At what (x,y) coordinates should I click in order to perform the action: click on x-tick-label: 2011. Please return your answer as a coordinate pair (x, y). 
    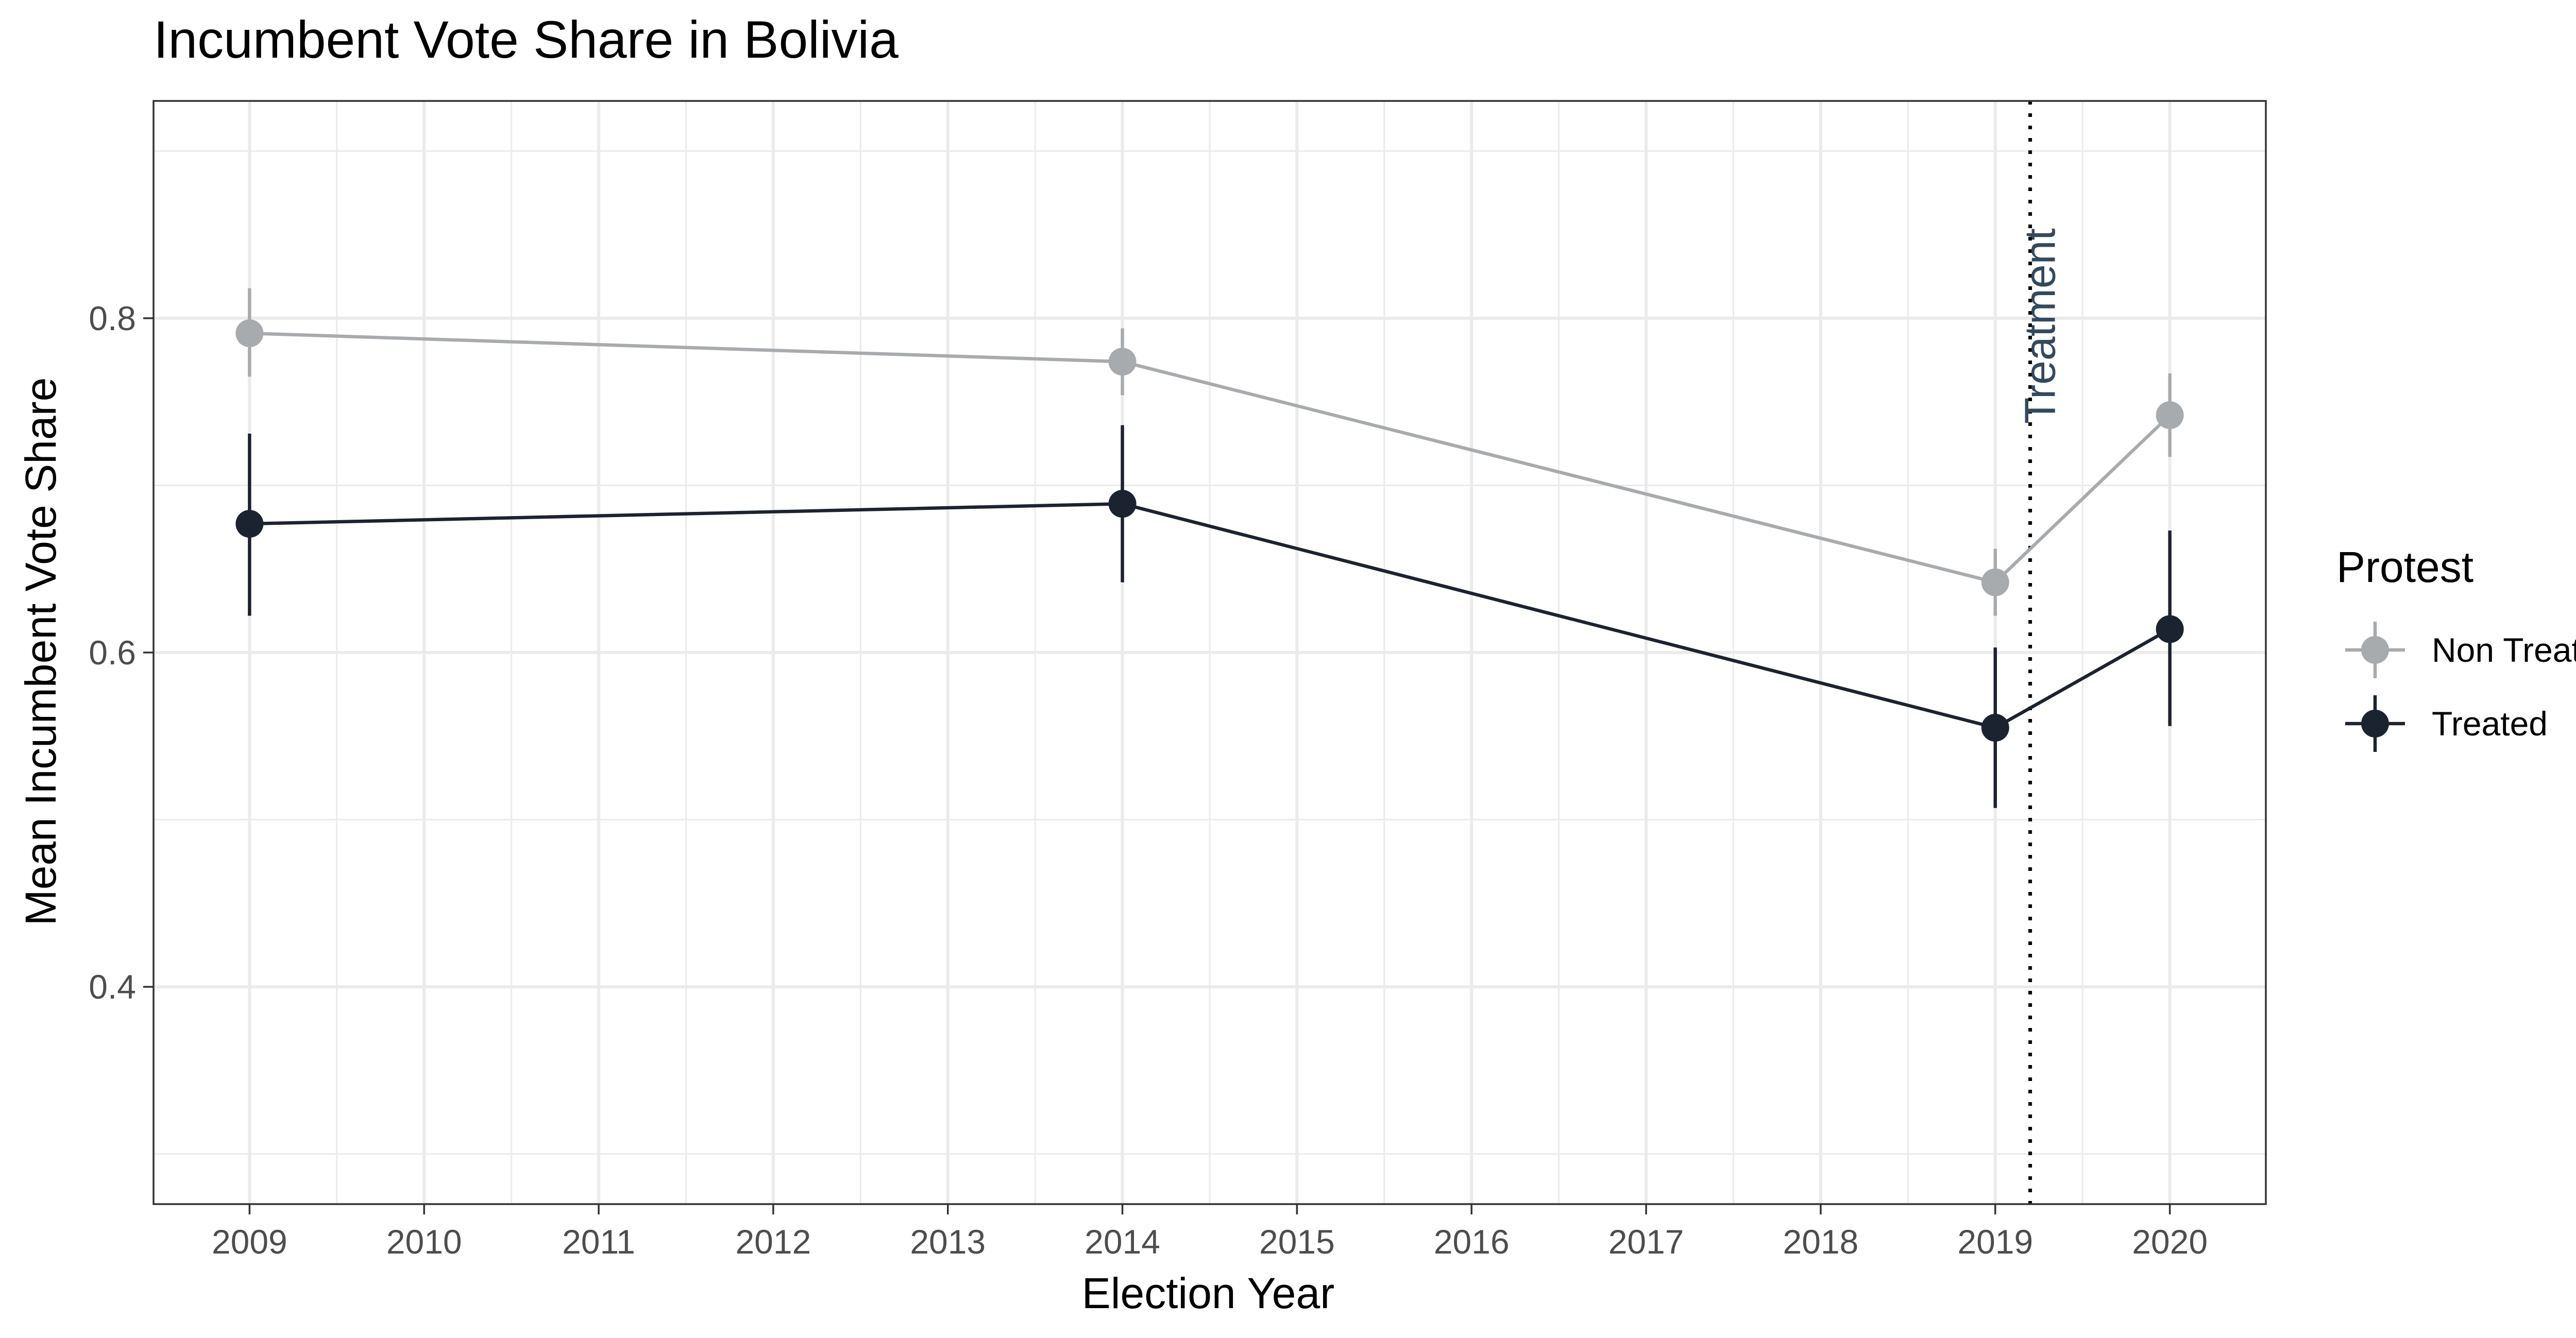
    Looking at the image, I should click on (598, 1242).